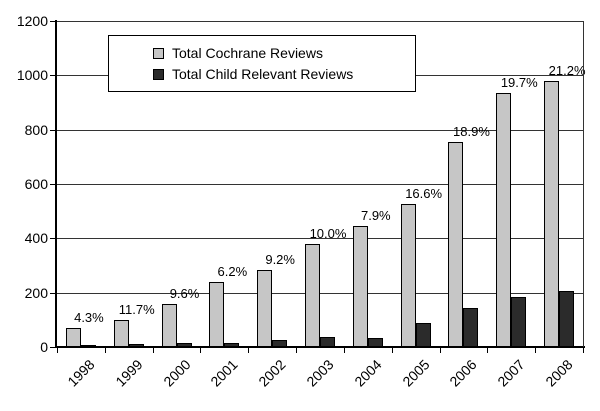 The width and height of the screenshot is (600, 411). Describe the element at coordinates (158, 53) in the screenshot. I see `legend-swatch-light-icon` at that location.